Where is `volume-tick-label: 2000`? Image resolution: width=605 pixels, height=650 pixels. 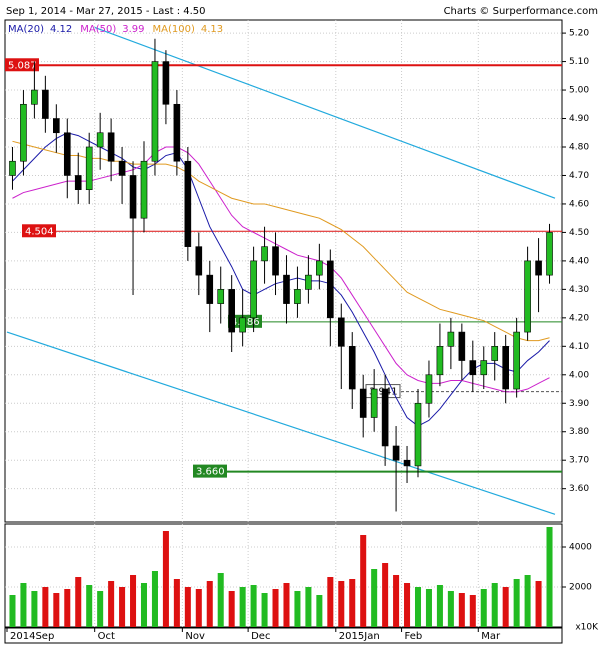
volume-tick-label: 2000 is located at coordinates (580, 588).